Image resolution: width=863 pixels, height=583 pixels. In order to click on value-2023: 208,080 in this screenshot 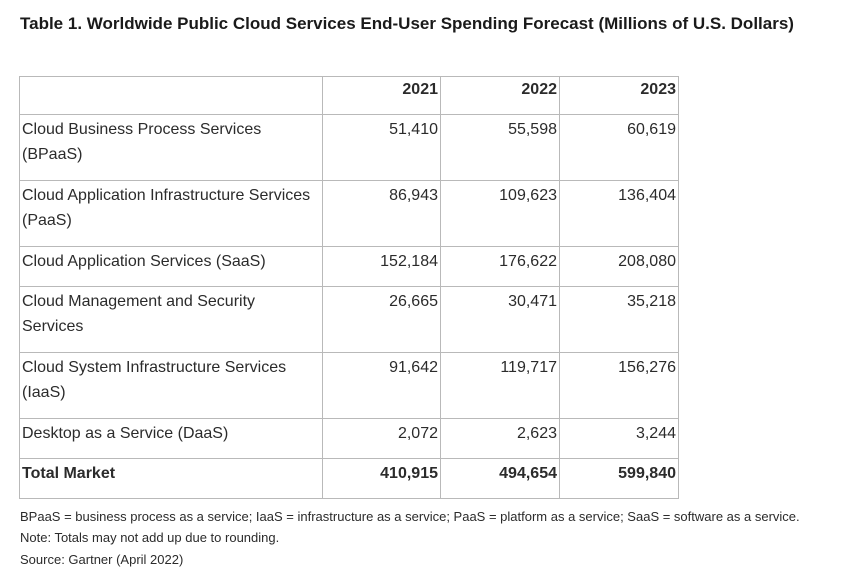, I will do `click(619, 266)`.